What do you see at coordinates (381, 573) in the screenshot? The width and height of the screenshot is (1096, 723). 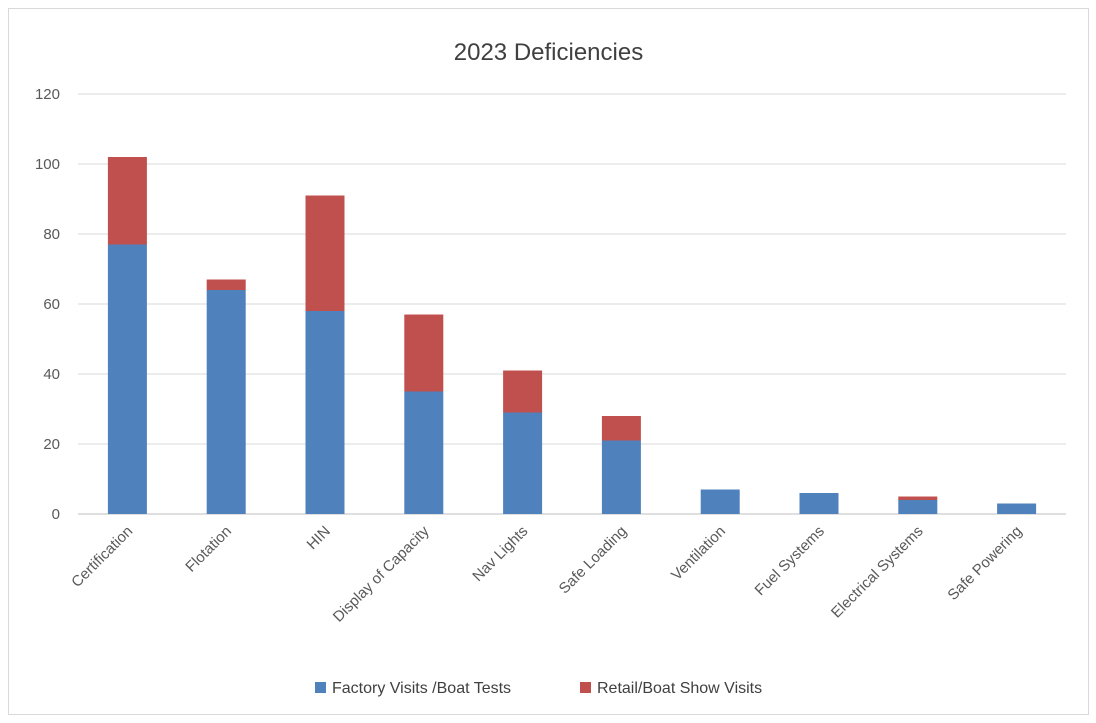 I see `x-tick-label: Display of Capacity` at bounding box center [381, 573].